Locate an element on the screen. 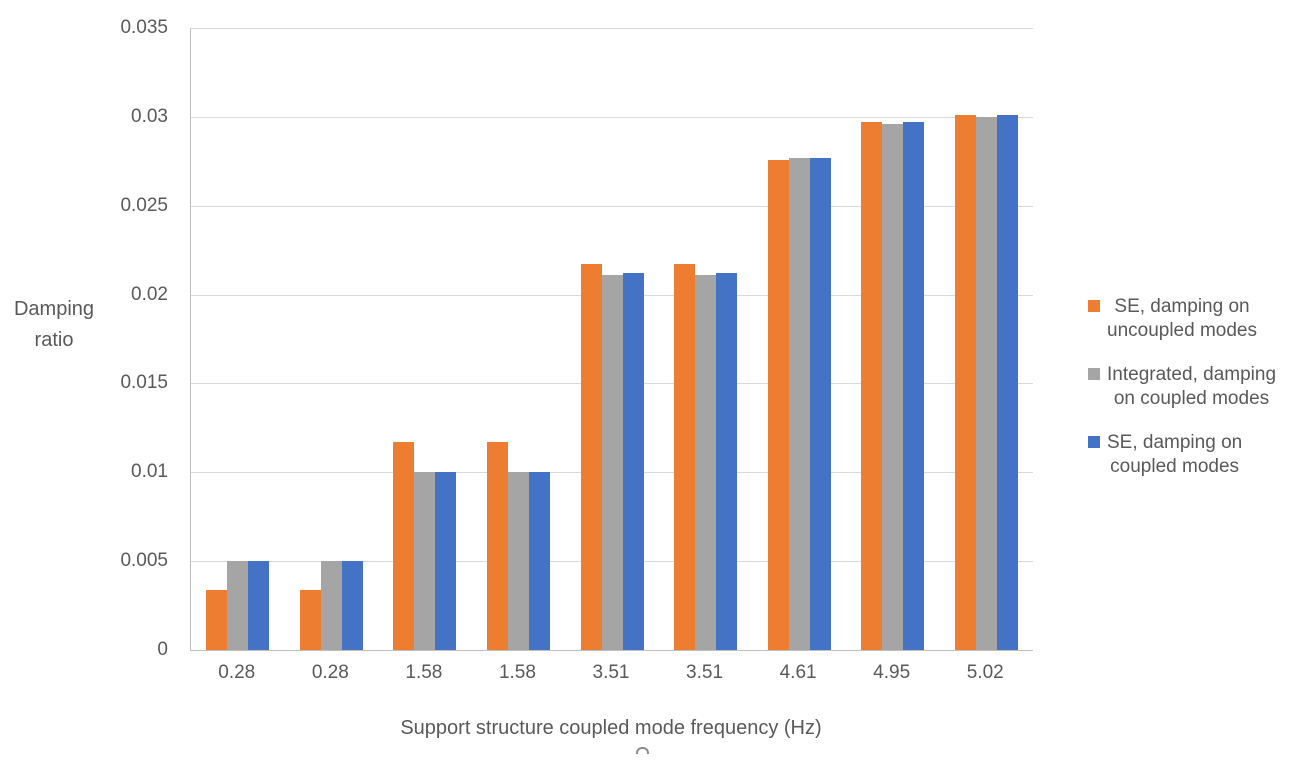  y-tick-label: 0.01 is located at coordinates (149, 472).